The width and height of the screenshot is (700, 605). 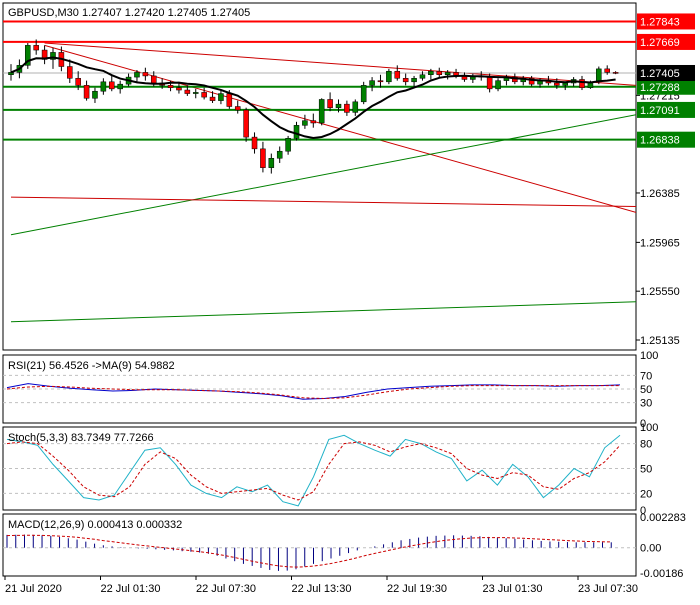 What do you see at coordinates (309, 551) in the screenshot?
I see `macd-signal-line` at bounding box center [309, 551].